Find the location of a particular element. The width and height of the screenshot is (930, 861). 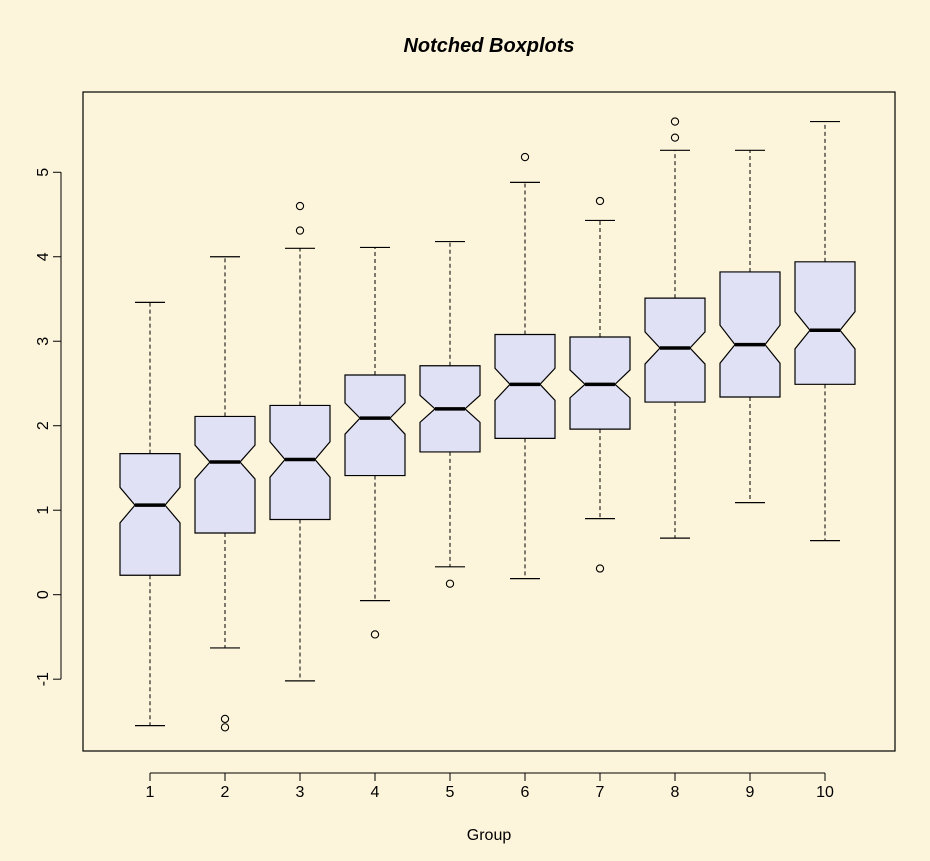

x-tick-label: 5 is located at coordinates (450, 792).